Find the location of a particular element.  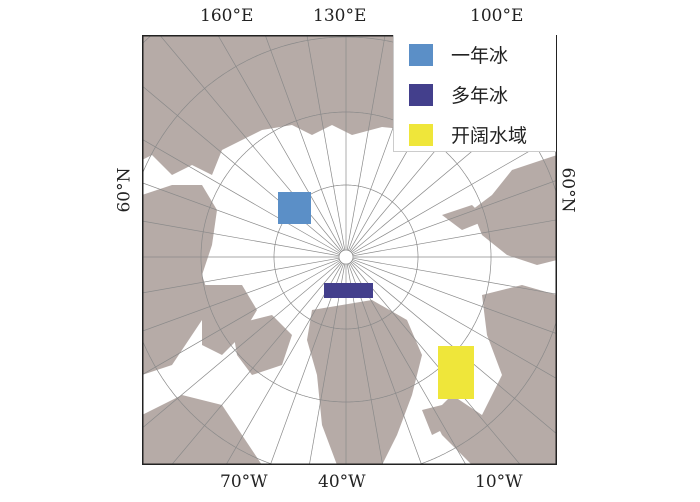

top-lon-label: 100°E is located at coordinates (497, 16).